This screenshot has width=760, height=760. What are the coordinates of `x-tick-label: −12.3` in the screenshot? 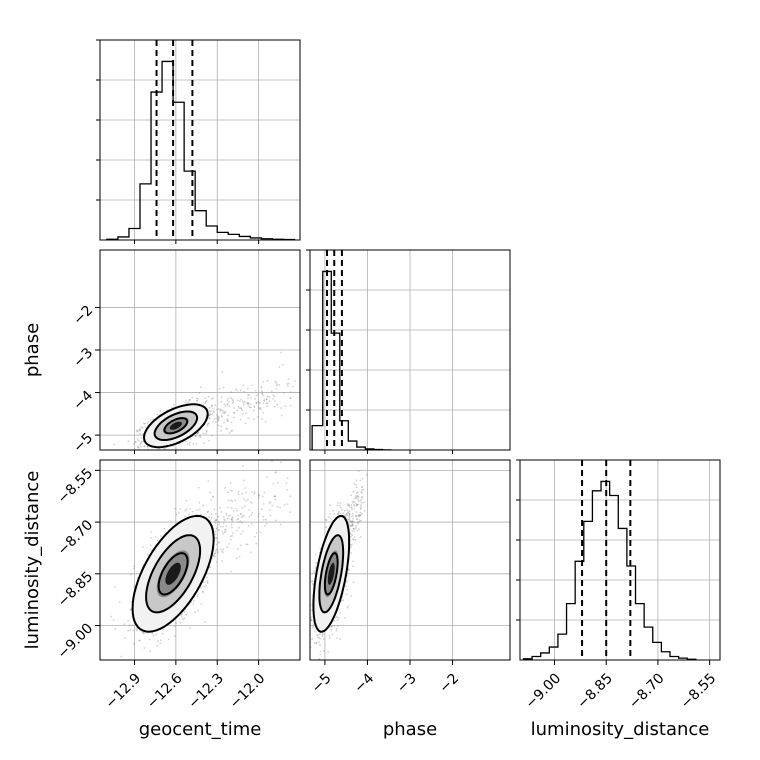 It's located at (206, 691).